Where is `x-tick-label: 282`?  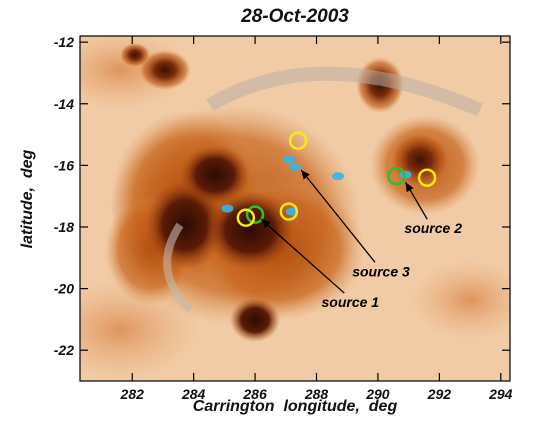
x-tick-label: 282 is located at coordinates (132, 394).